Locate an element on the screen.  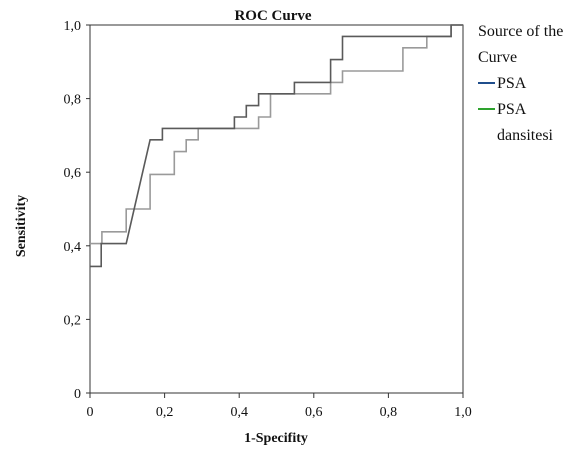
y-tick-label: 0,8 is located at coordinates (73, 100).